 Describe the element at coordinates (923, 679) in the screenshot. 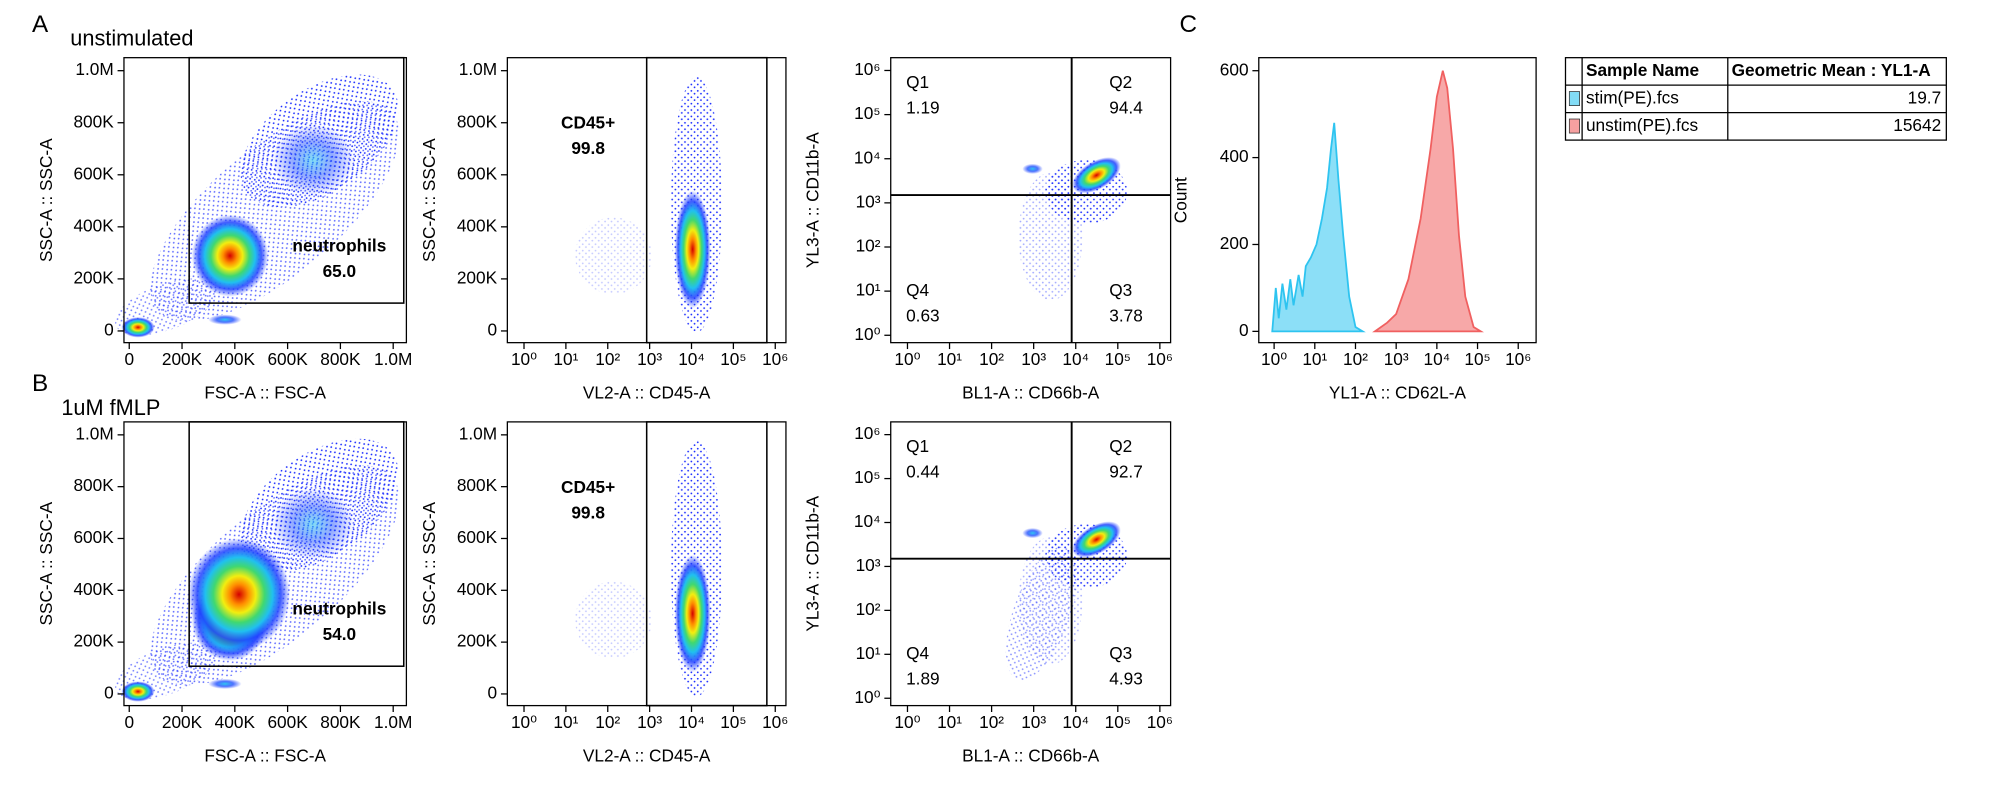

I see `quadrant-value: 1.89` at that location.